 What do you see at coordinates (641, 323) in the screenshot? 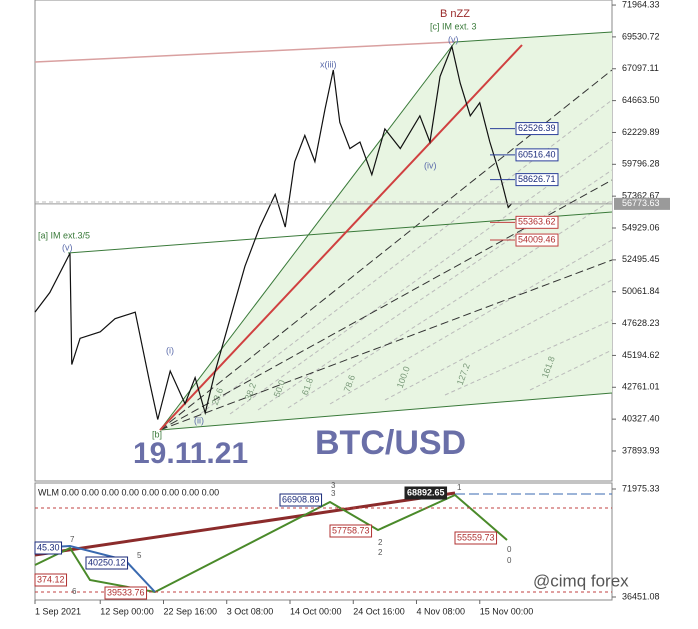
I see `y-tick-label: 47628.23` at bounding box center [641, 323].